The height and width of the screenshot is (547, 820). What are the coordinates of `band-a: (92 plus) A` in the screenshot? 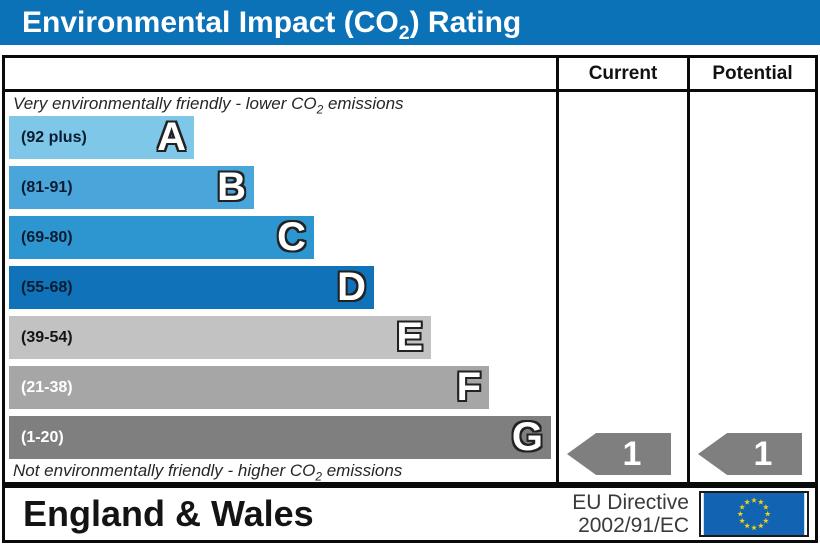 It's located at (101, 137).